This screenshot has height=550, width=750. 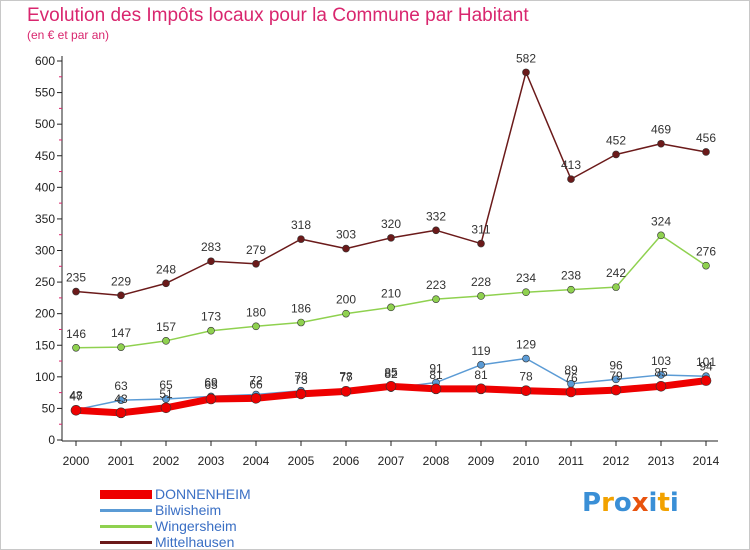 What do you see at coordinates (121, 281) in the screenshot?
I see `data-label-mittelhausen: 229` at bounding box center [121, 281].